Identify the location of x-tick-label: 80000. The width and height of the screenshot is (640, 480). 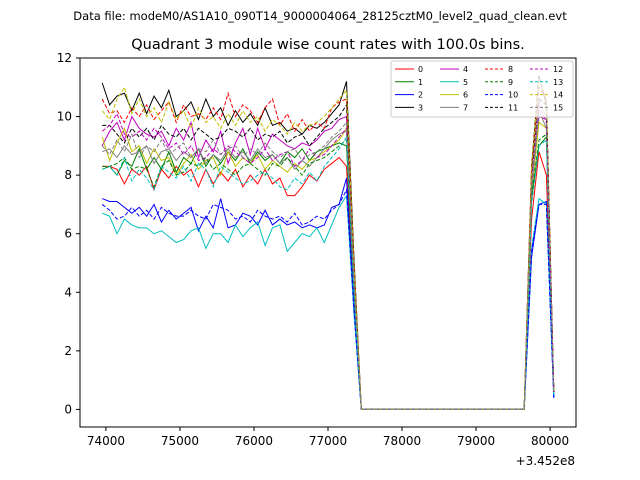
(550, 441).